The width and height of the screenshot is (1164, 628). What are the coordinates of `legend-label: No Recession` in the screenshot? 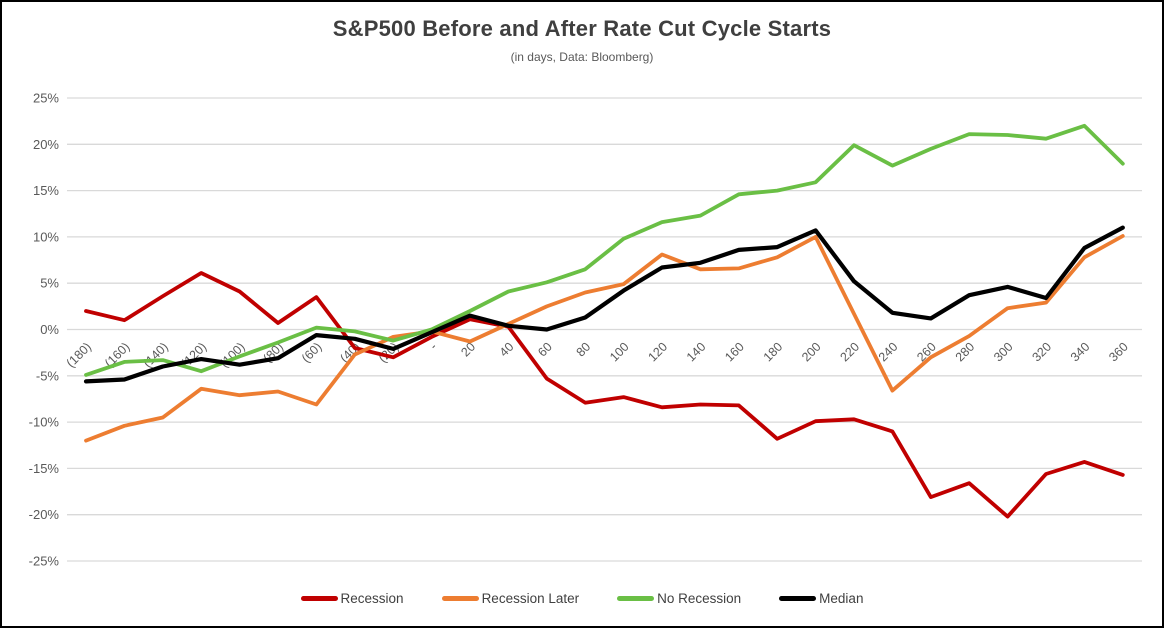 It's located at (699, 598).